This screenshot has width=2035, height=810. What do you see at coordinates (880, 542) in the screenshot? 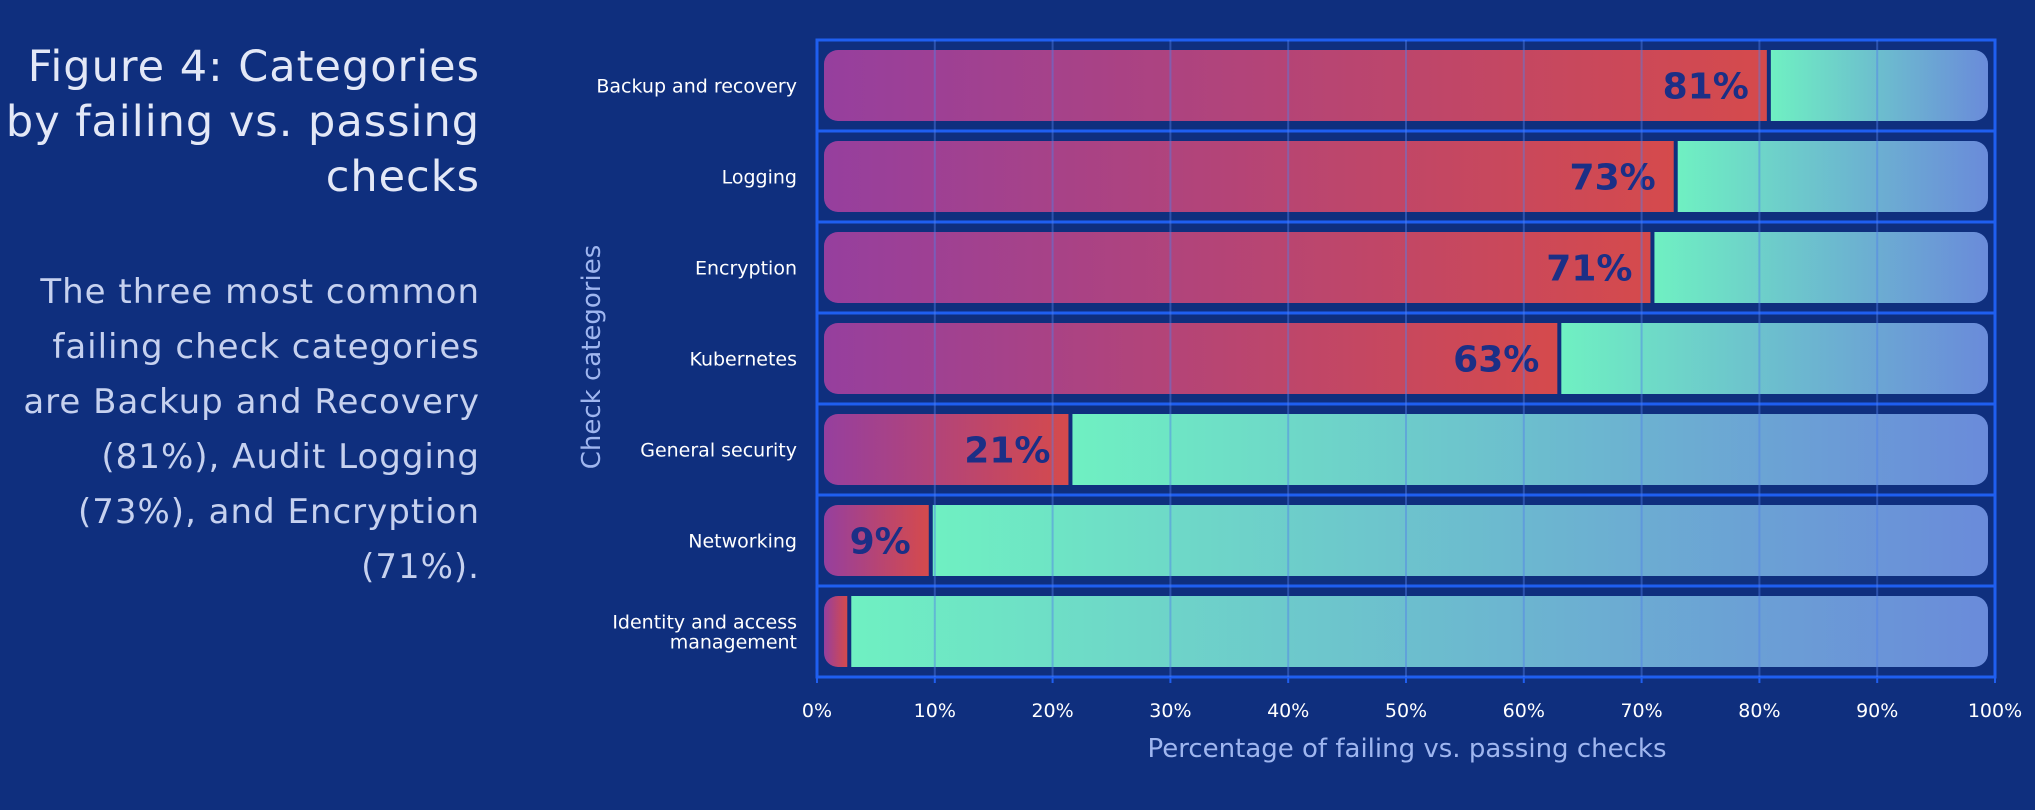
I see `bar-value-label: 9%` at bounding box center [880, 542].